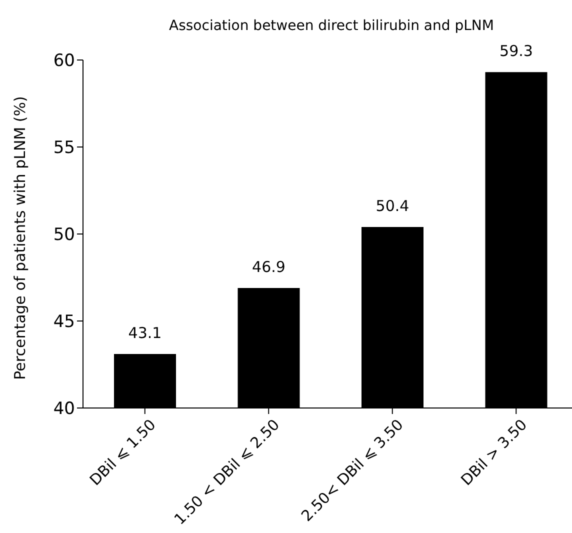 The width and height of the screenshot is (572, 533). Describe the element at coordinates (331, 26) in the screenshot. I see `chart-title: Association between direct bilirubin and pLNM` at that location.